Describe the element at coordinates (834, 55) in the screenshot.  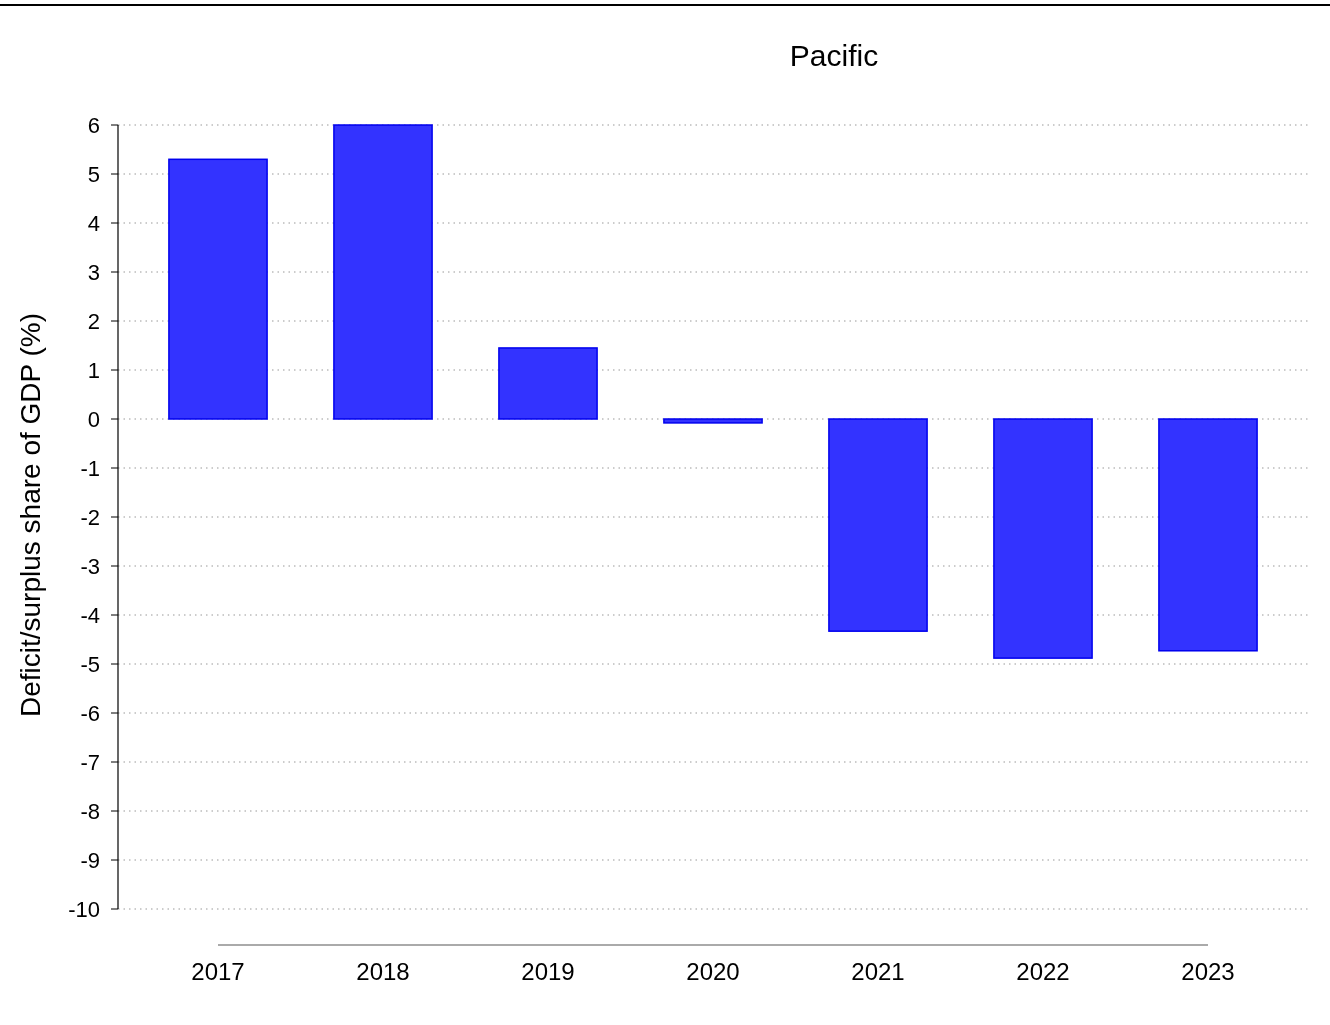
I see `chart-title: Pacific` at that location.